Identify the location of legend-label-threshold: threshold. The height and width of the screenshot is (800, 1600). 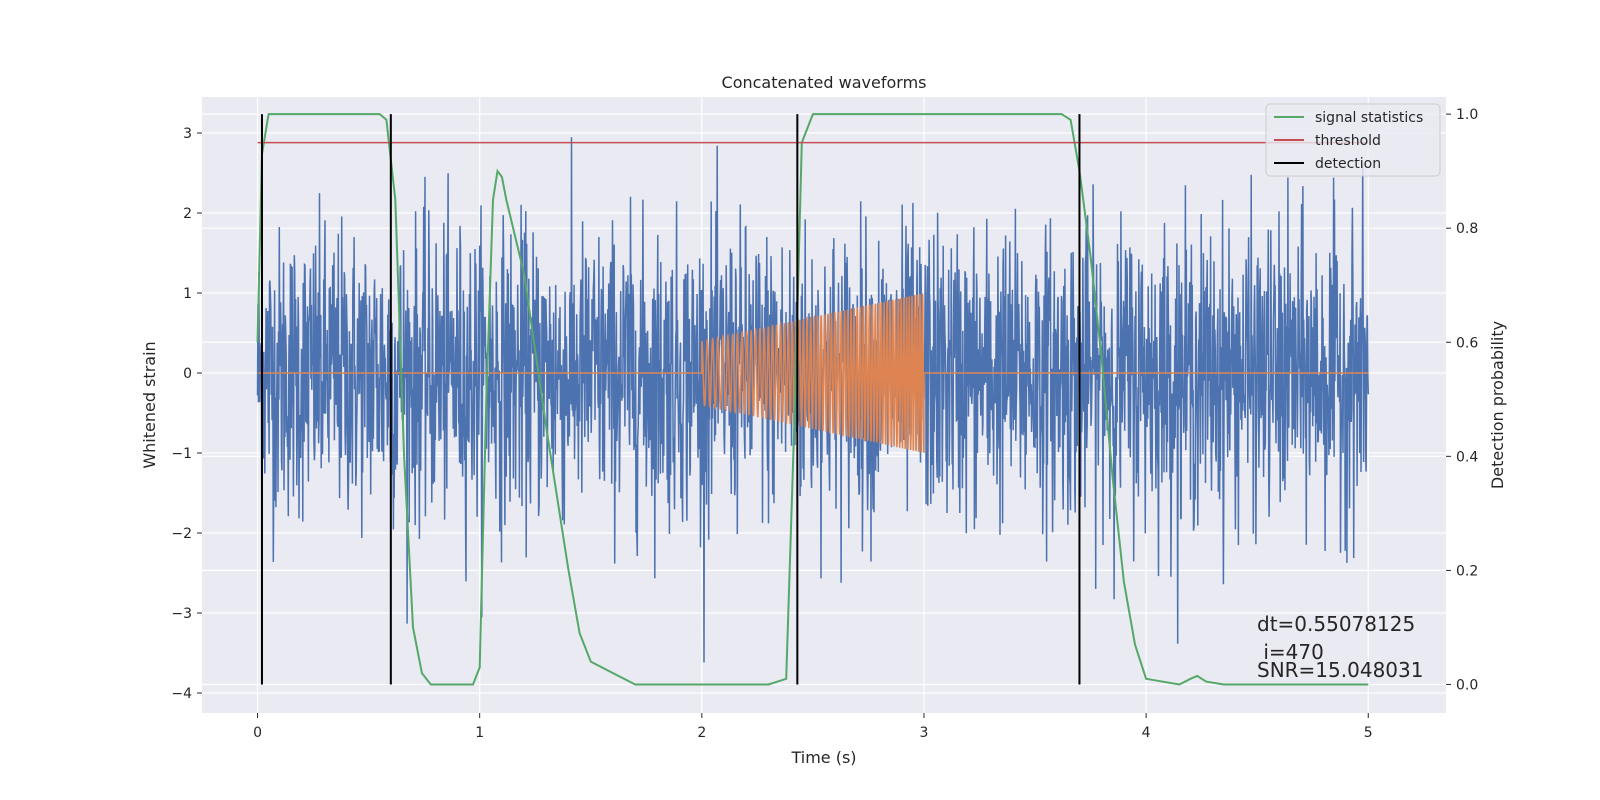
(1348, 141).